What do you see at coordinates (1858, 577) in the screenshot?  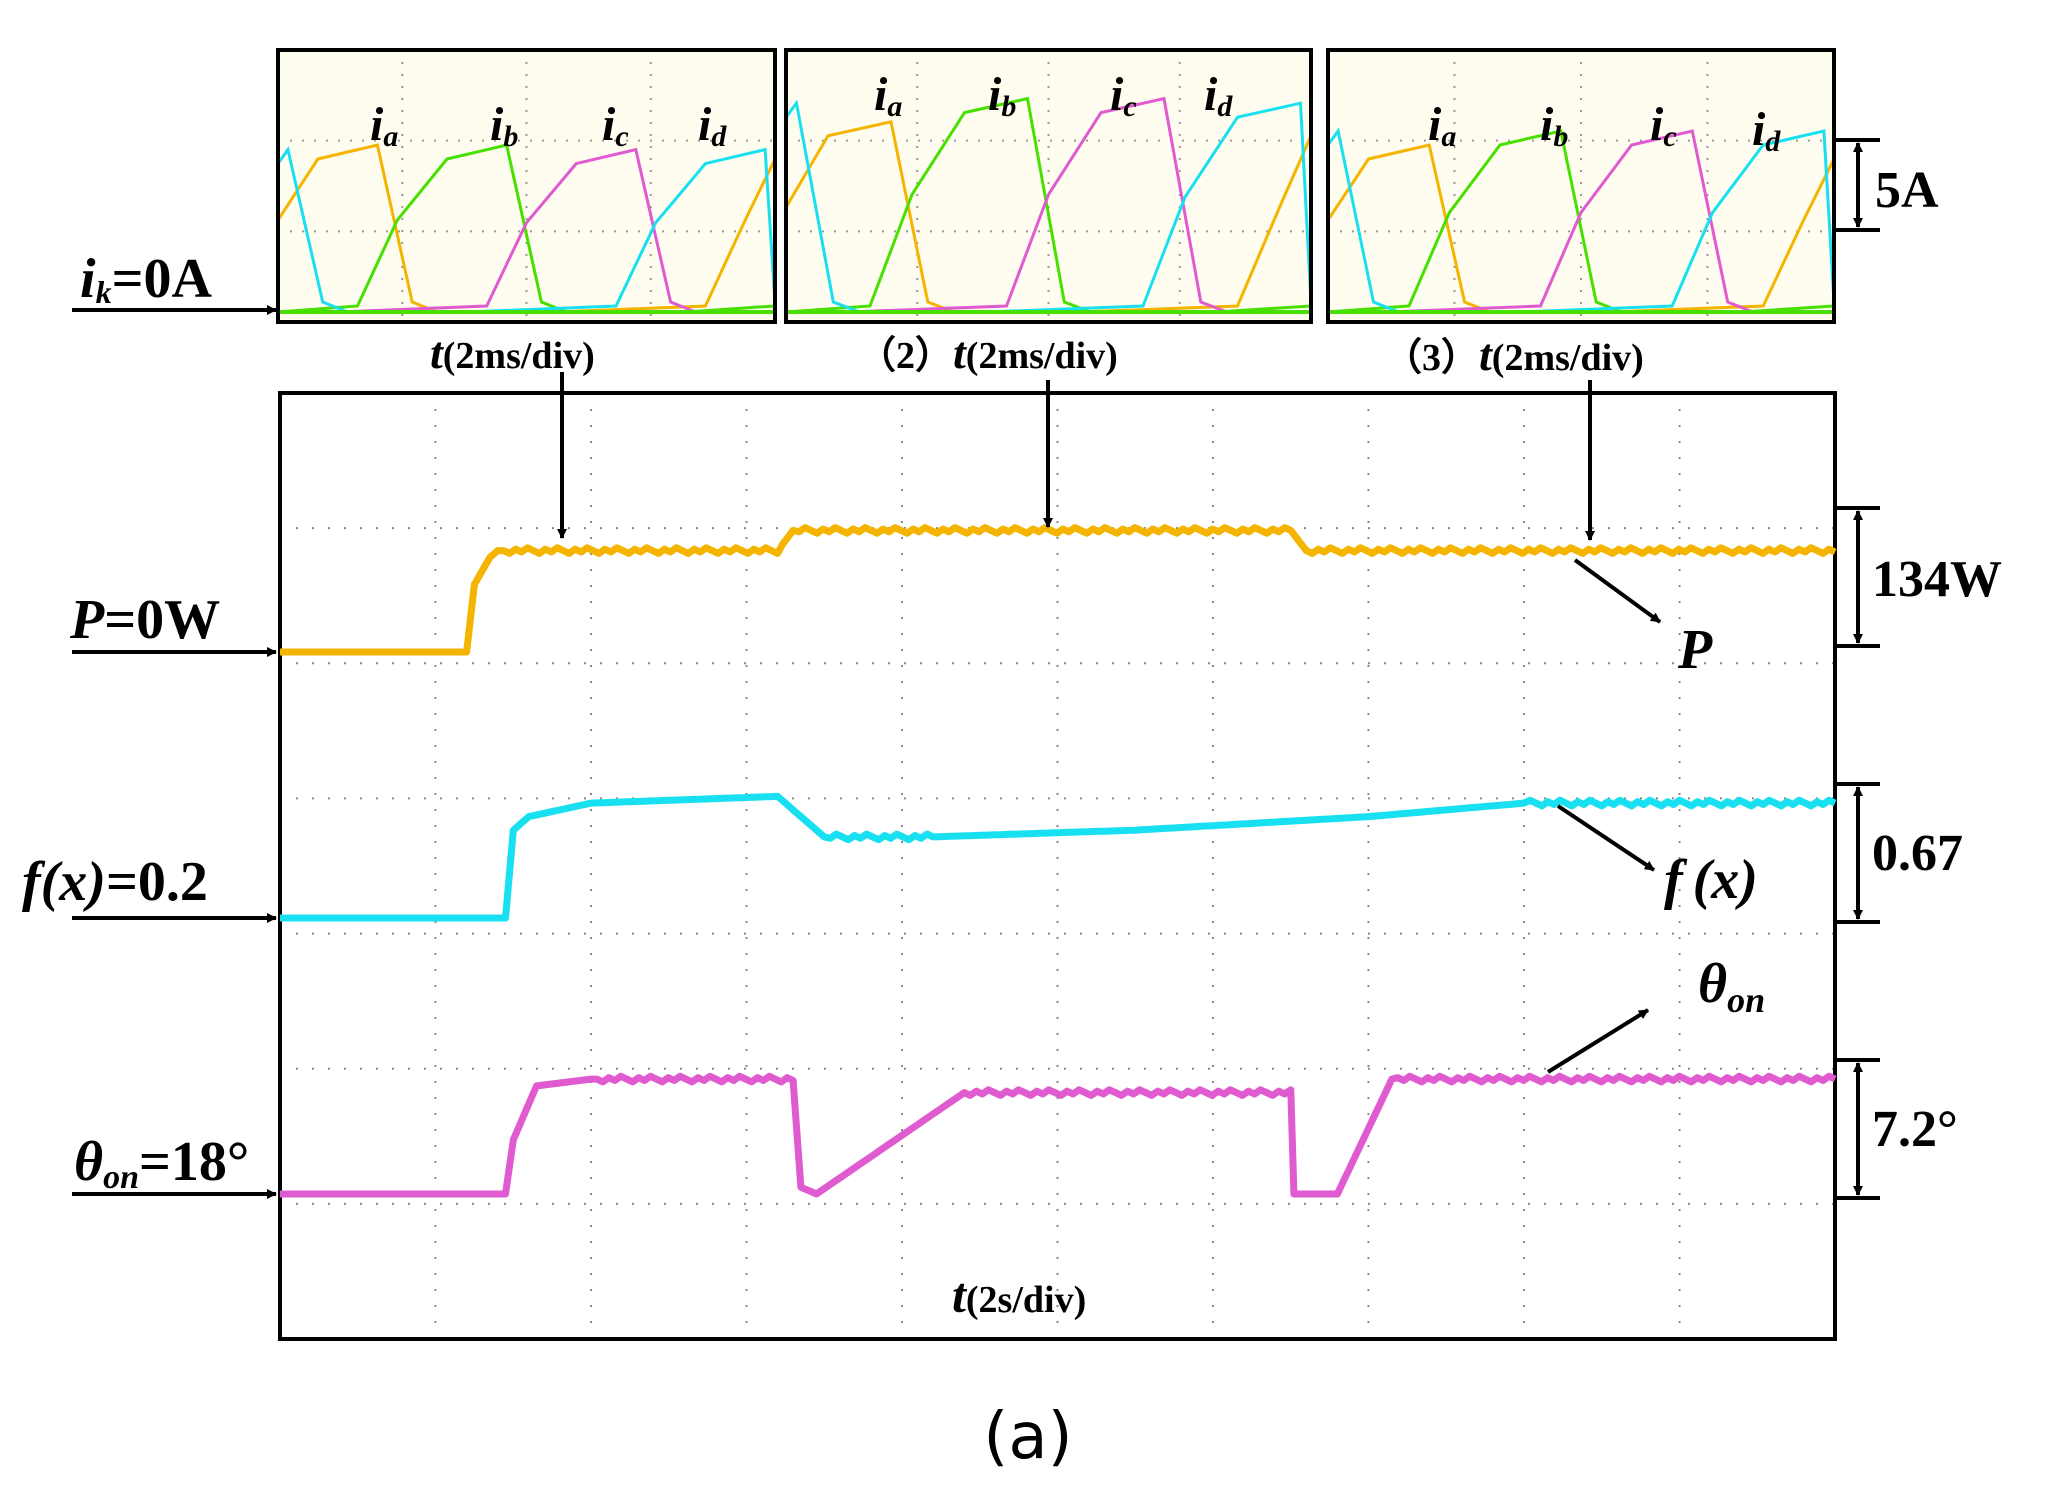 I see `scale-bar-power` at bounding box center [1858, 577].